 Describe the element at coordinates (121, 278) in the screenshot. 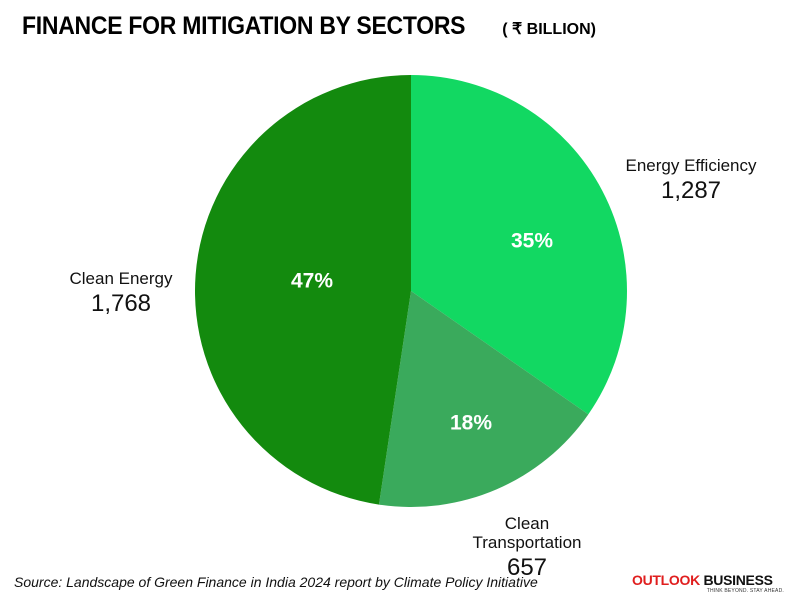

I see `category-label: Clean Energy` at that location.